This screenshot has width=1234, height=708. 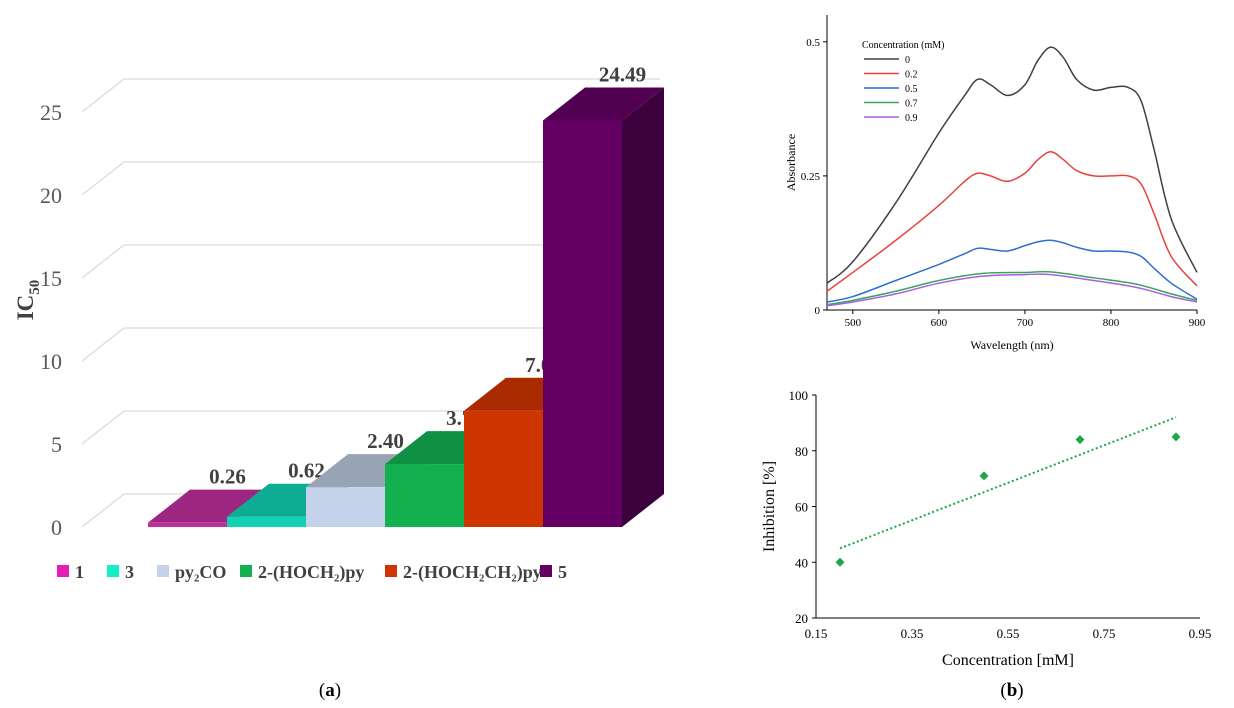 I want to click on legend-label: 2-(HOCH₂)py, so click(x=311, y=572).